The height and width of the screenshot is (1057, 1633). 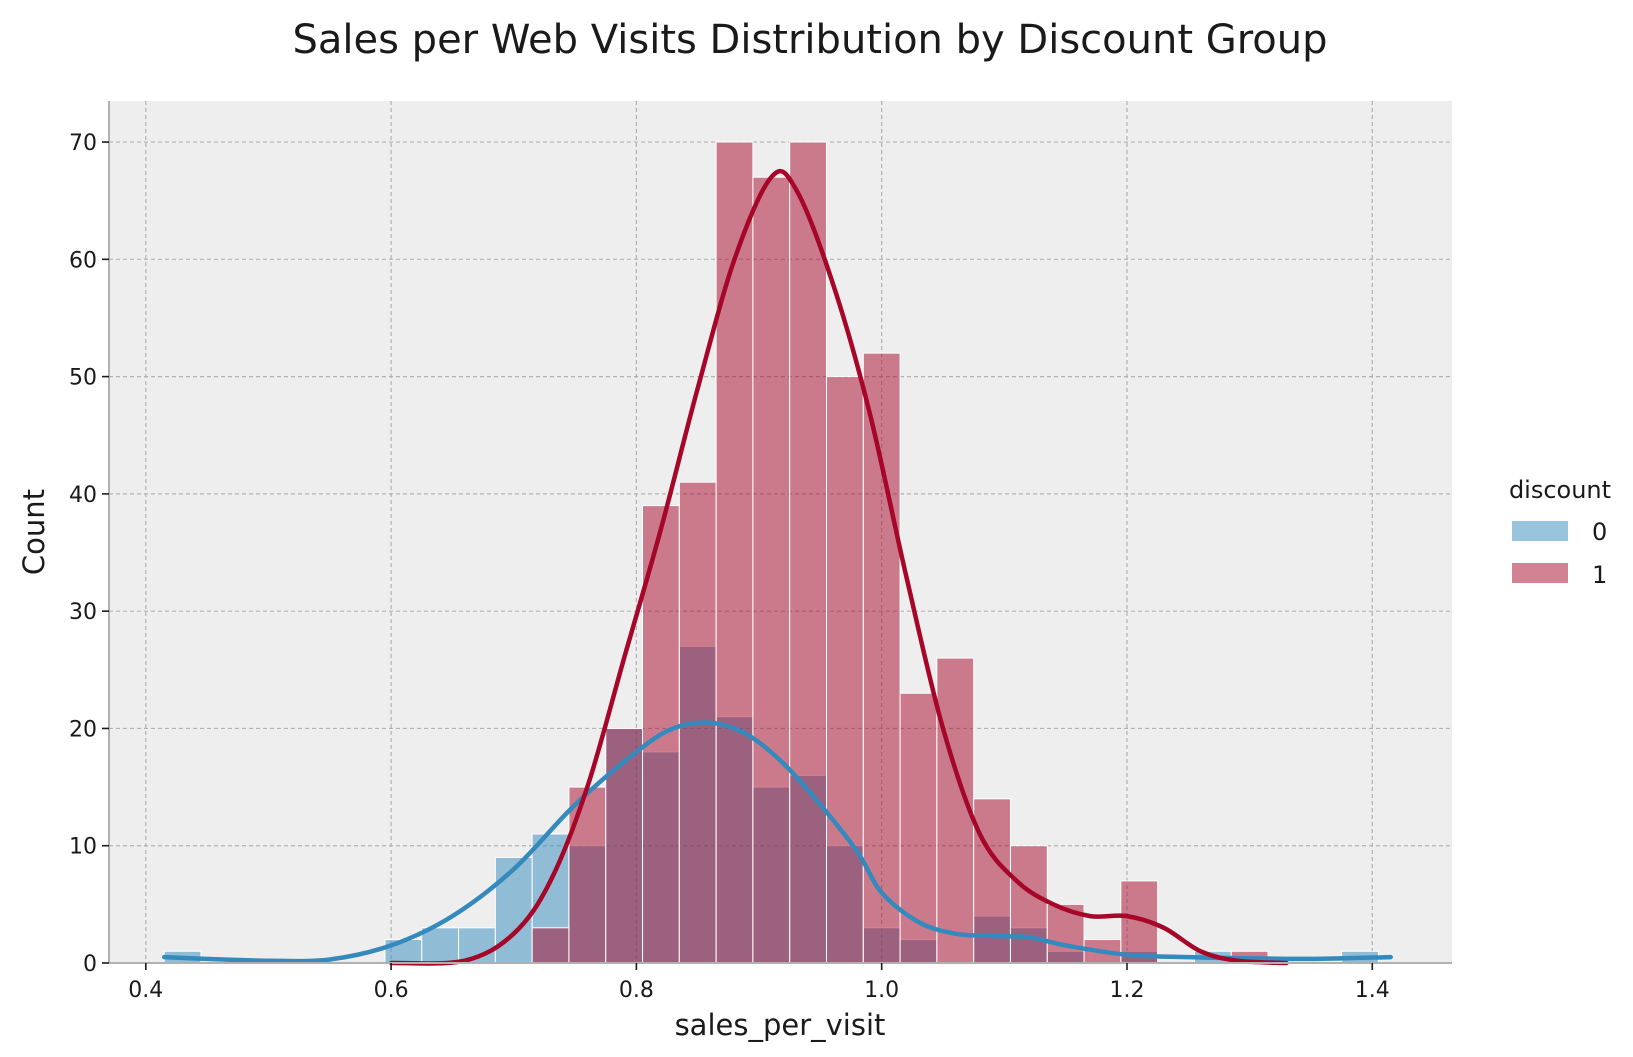 I want to click on x-tick-label: 0.6, so click(x=391, y=990).